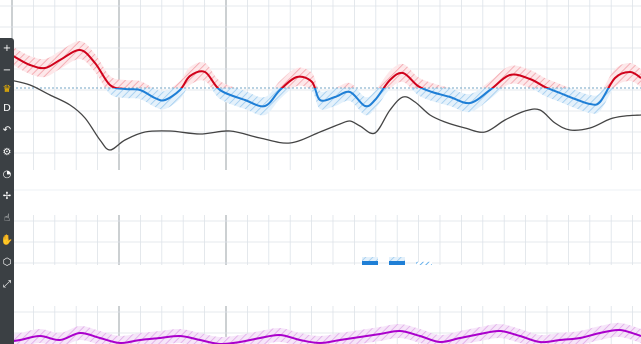 Image resolution: width=641 pixels, height=344 pixels. Describe the element at coordinates (320, 67) in the screenshot. I see `oscillation-line-above` at that location.